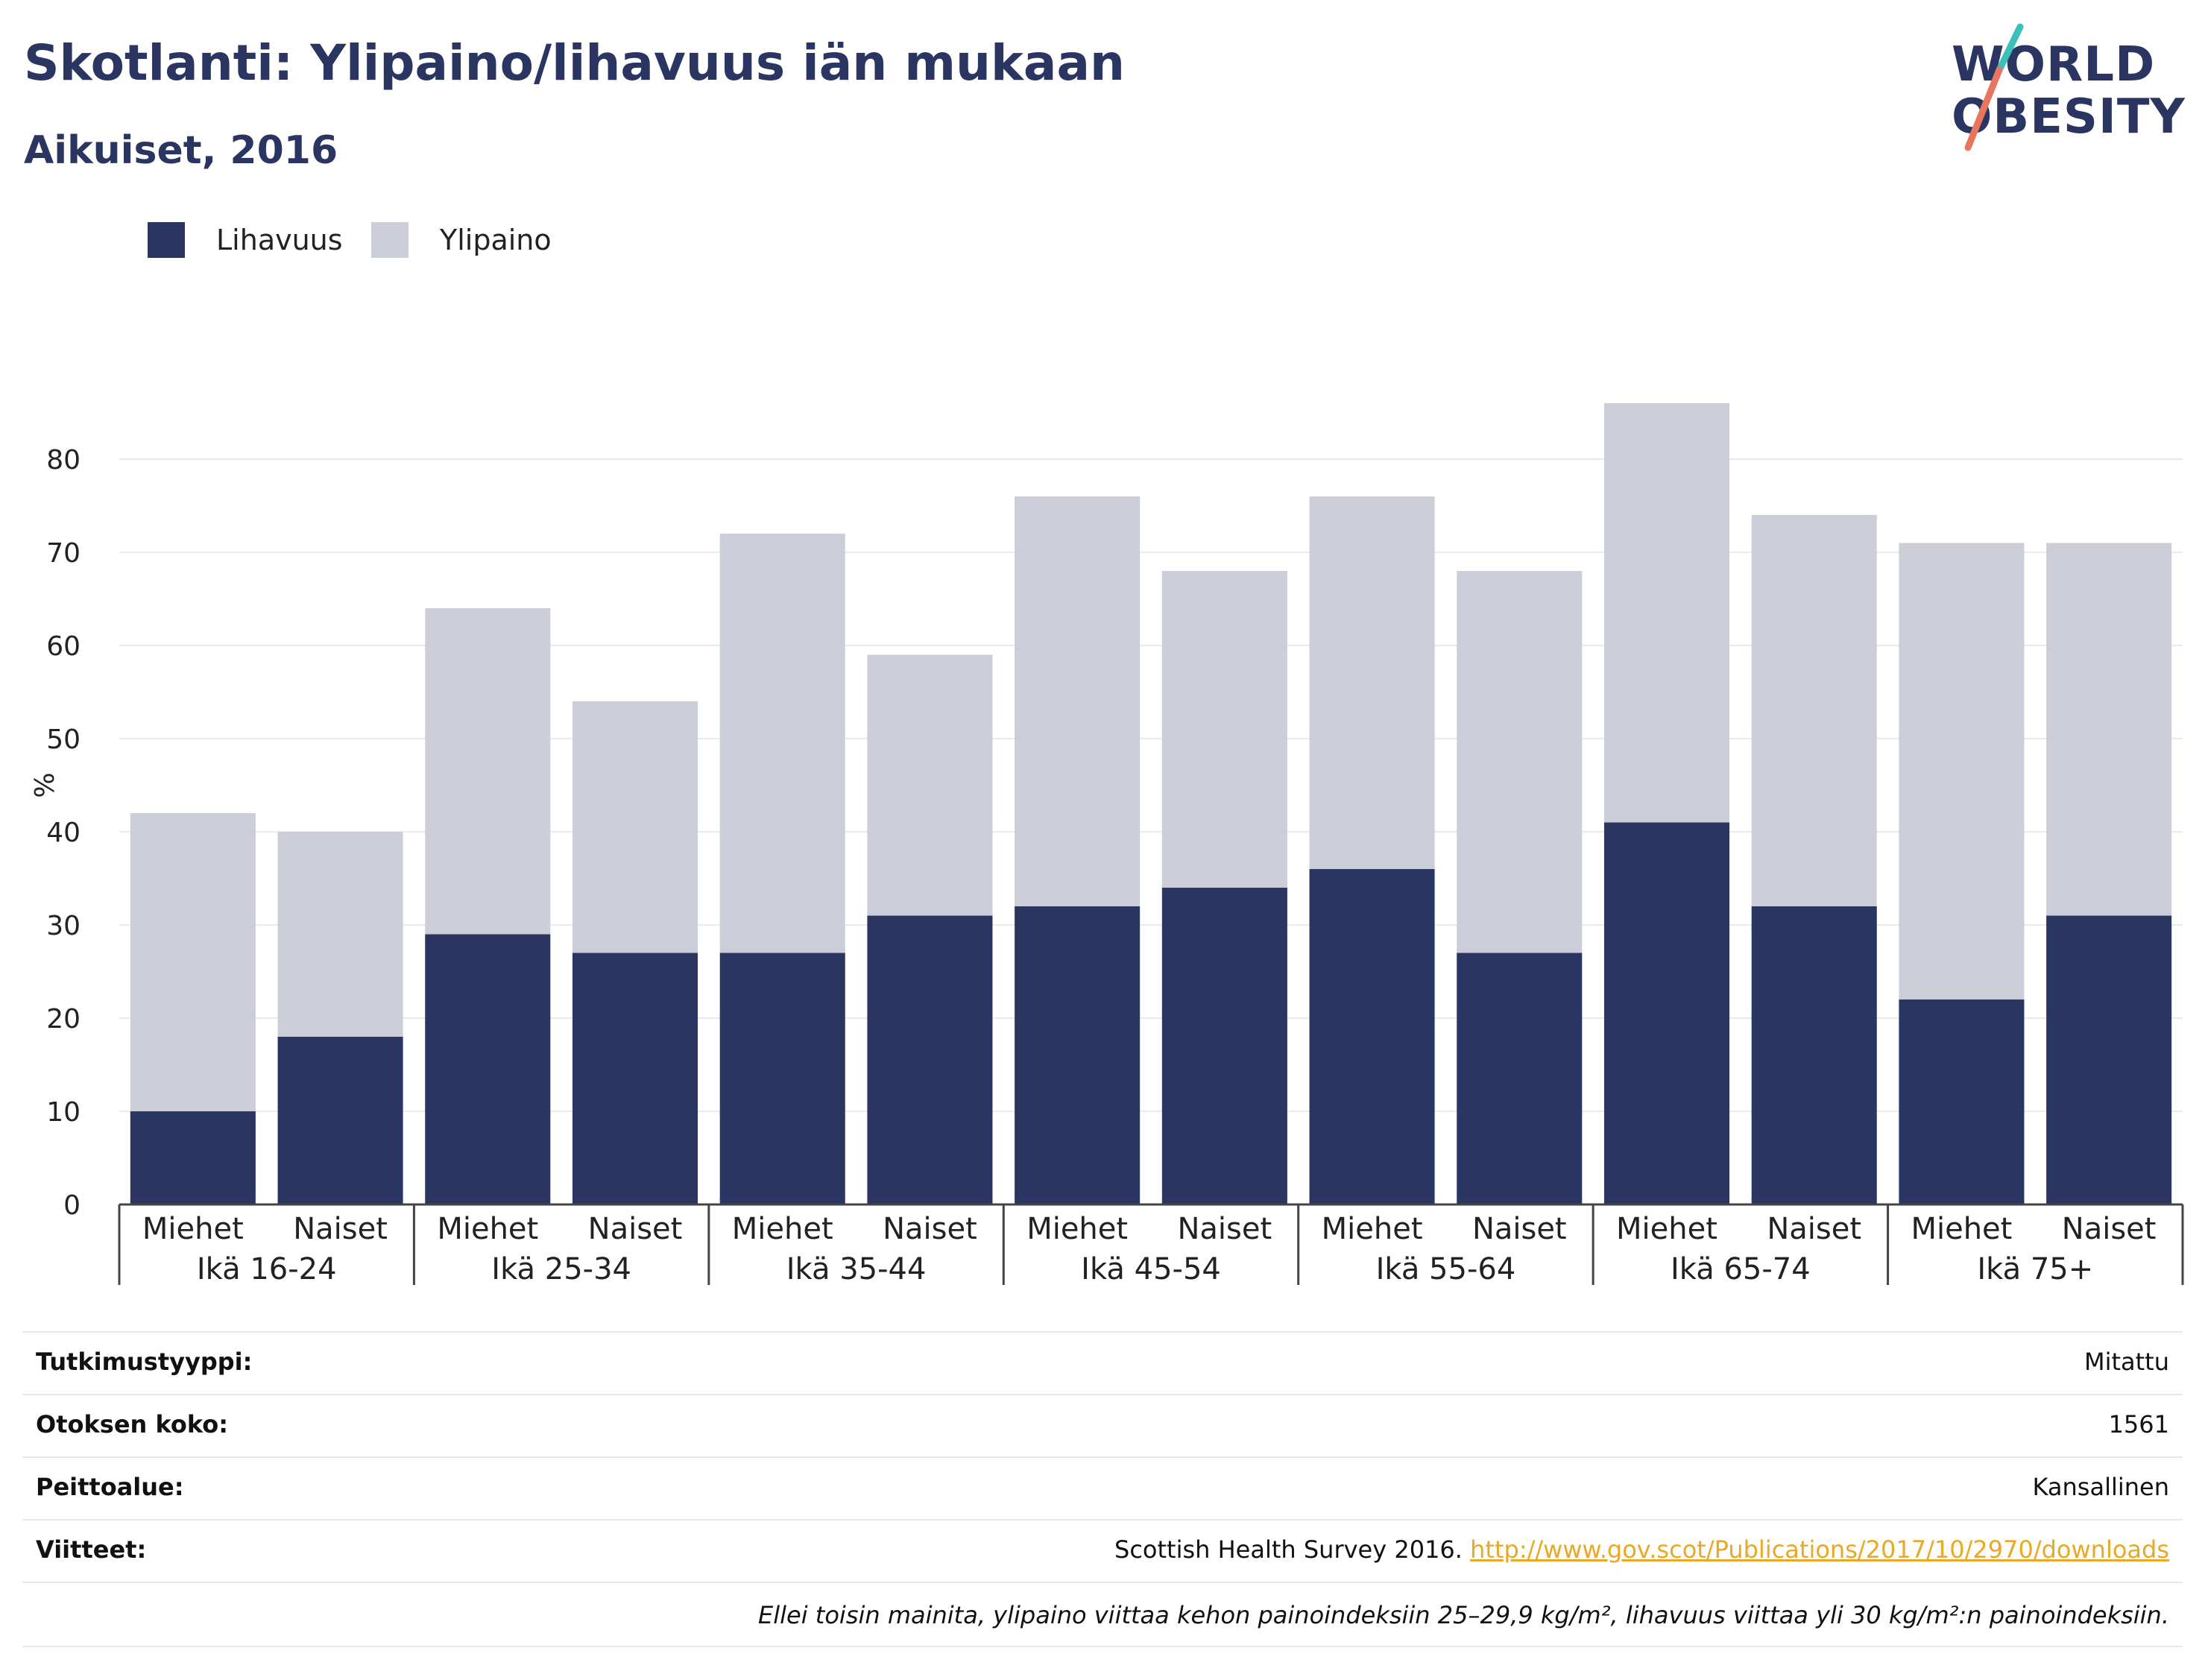 The image size is (2205, 1680). I want to click on x-group-label-0: Ikä 16-24, so click(267, 1269).